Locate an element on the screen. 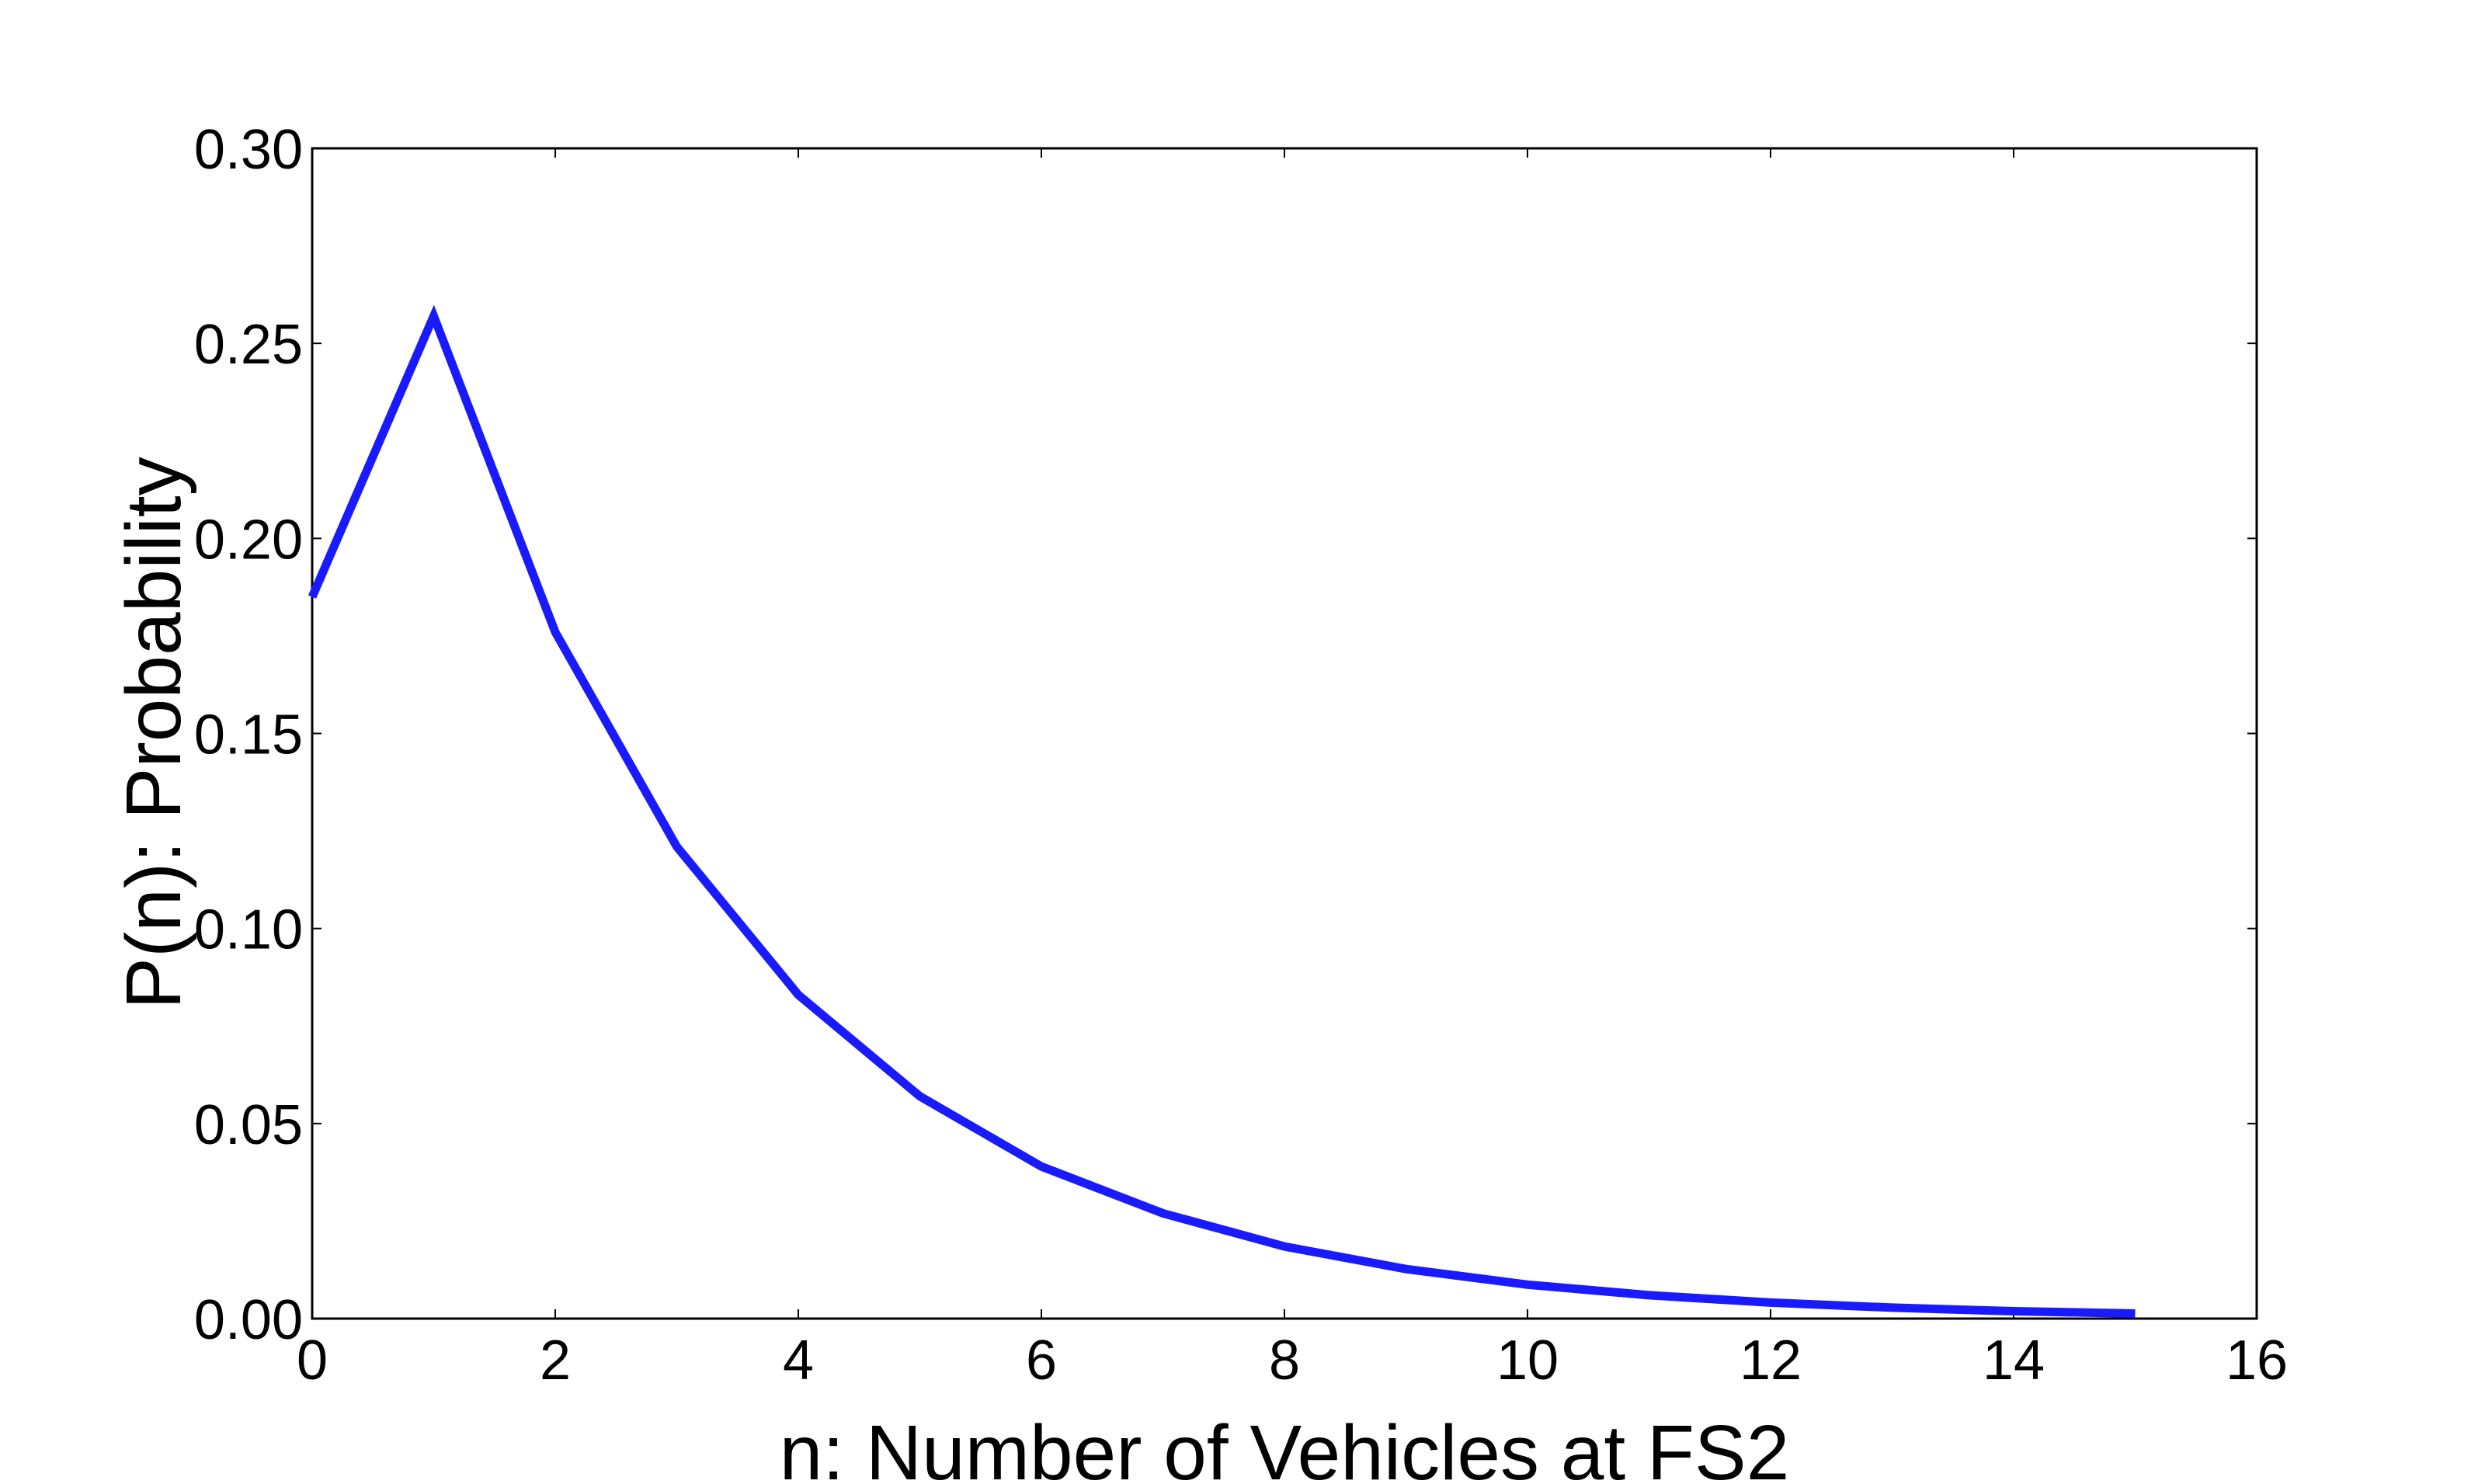  y-tick-label: 0.20 is located at coordinates (248, 540).